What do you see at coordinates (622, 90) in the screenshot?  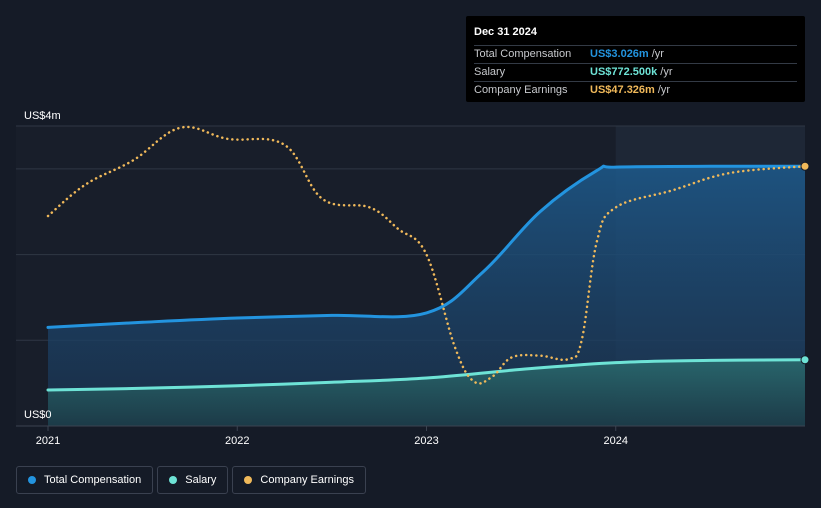 I see `tooltip-value: US$47.326m` at bounding box center [622, 90].